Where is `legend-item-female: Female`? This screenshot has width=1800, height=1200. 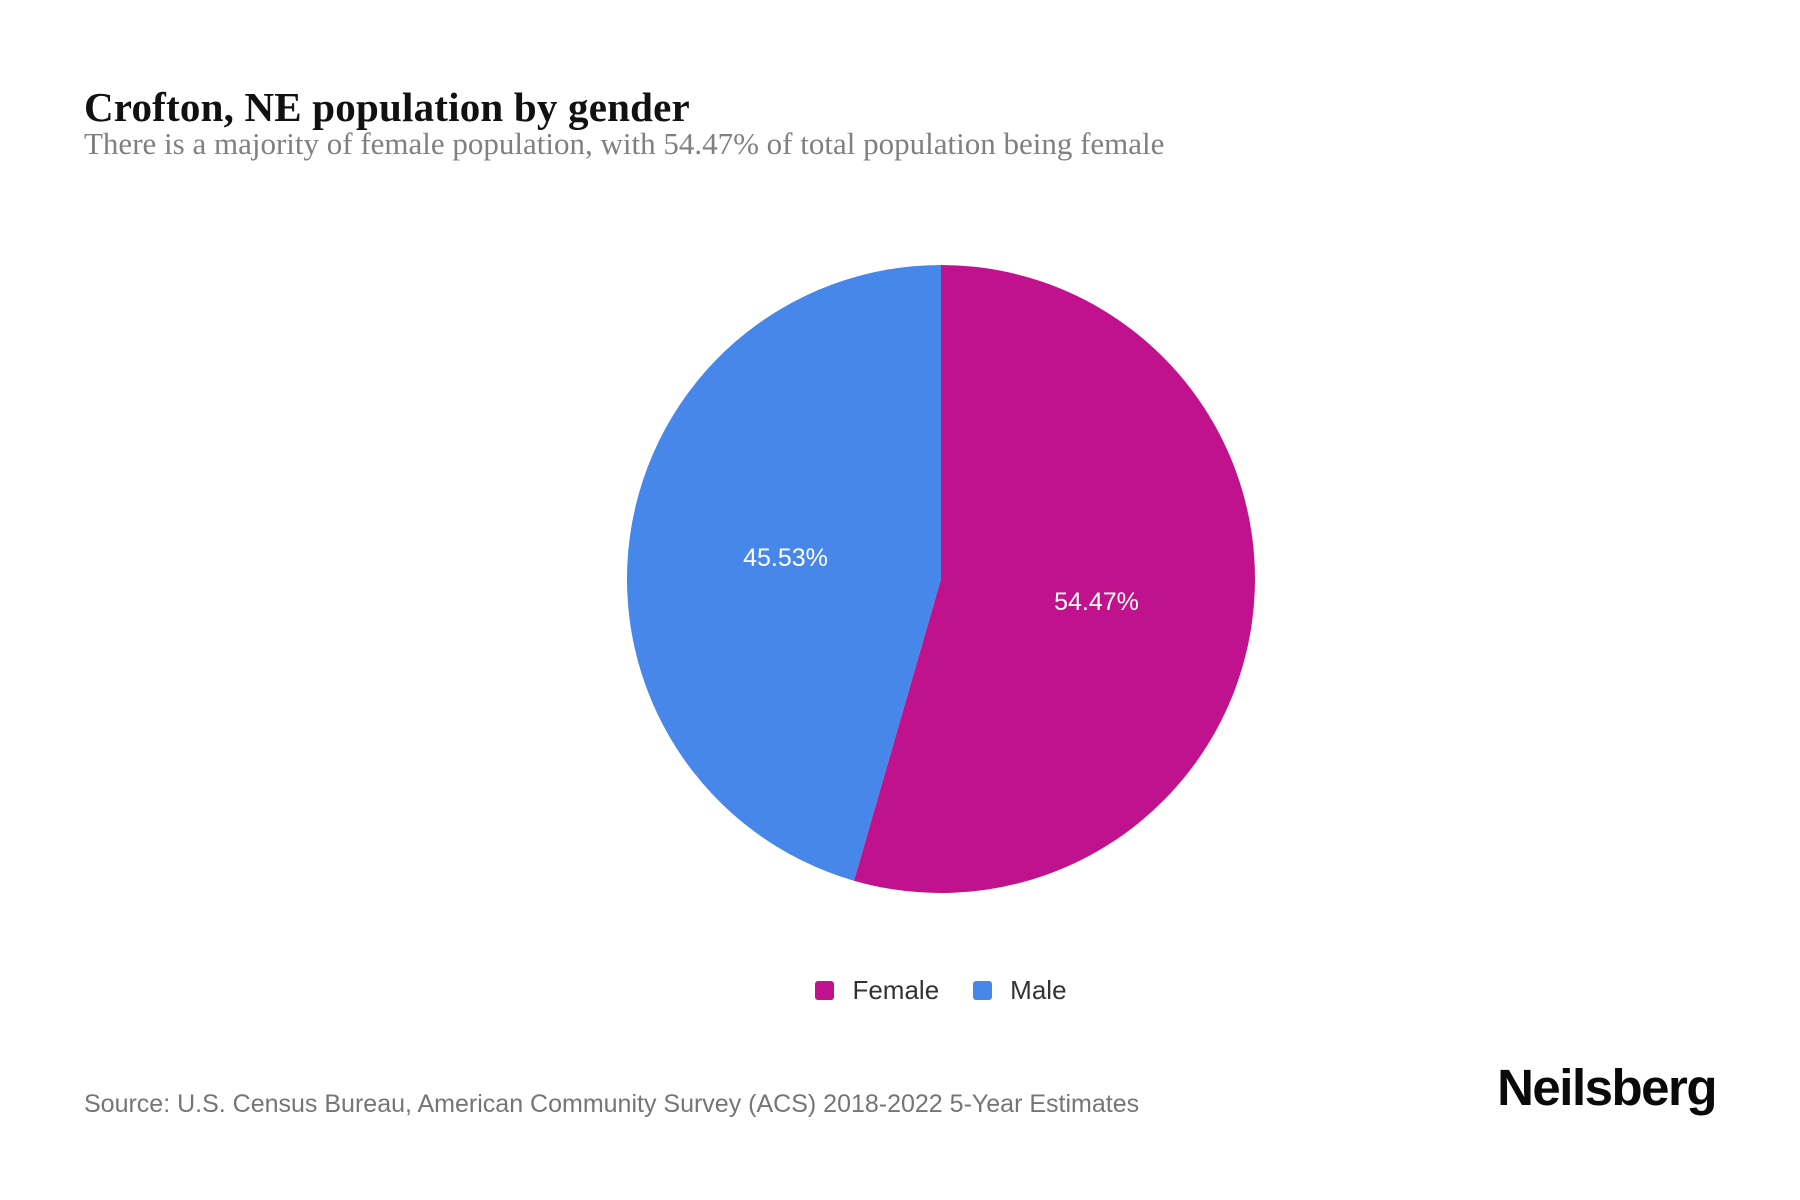 legend-item-female: Female is located at coordinates (877, 990).